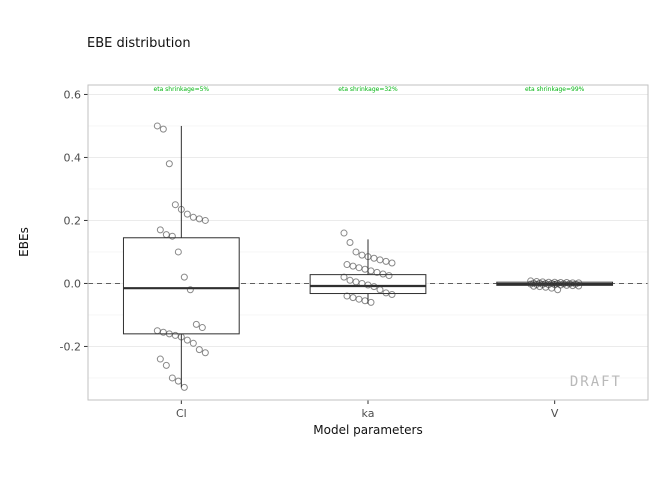  What do you see at coordinates (368, 430) in the screenshot?
I see `x-axis-title: Model parameters` at bounding box center [368, 430].